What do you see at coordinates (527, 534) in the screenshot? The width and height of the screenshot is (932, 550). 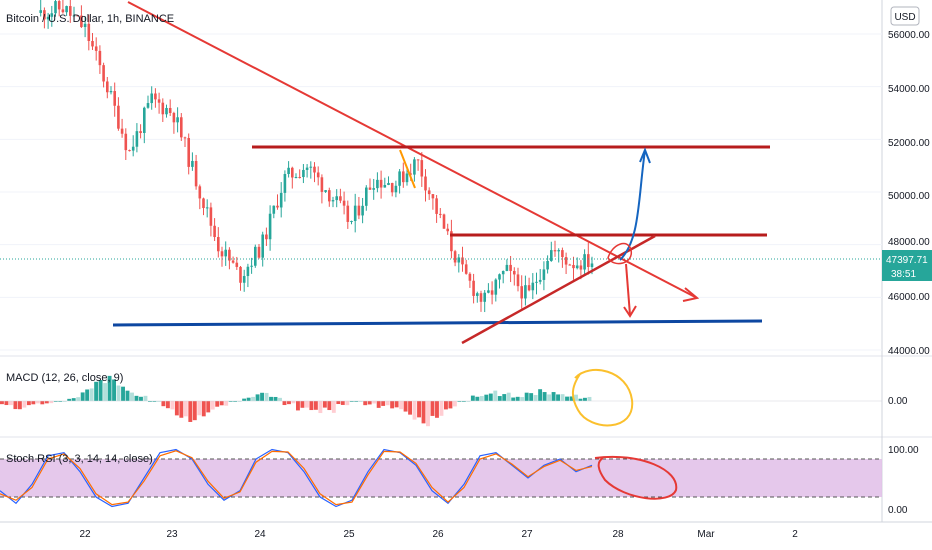 I see `time-tick: 27` at bounding box center [527, 534].